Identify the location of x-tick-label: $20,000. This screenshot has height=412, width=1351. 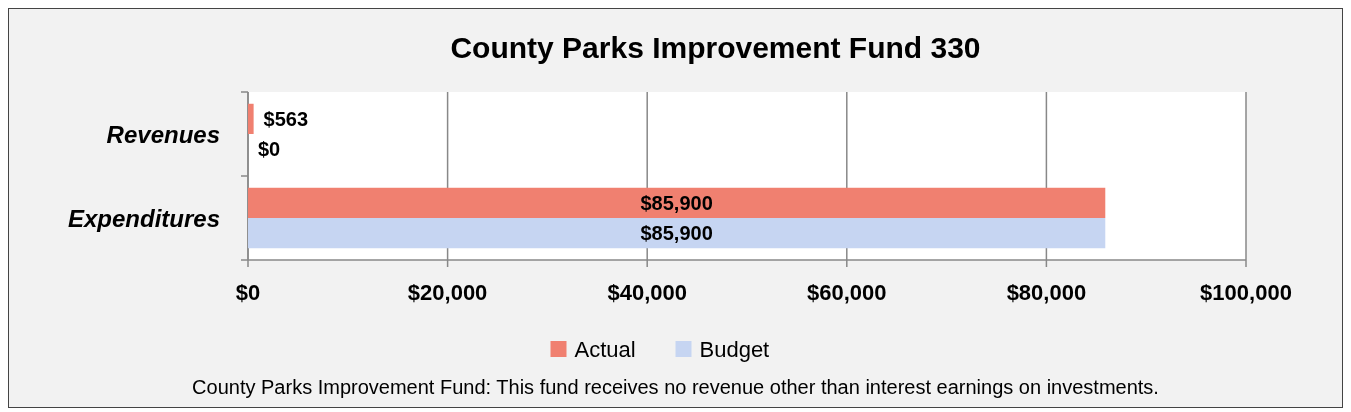
(447, 292).